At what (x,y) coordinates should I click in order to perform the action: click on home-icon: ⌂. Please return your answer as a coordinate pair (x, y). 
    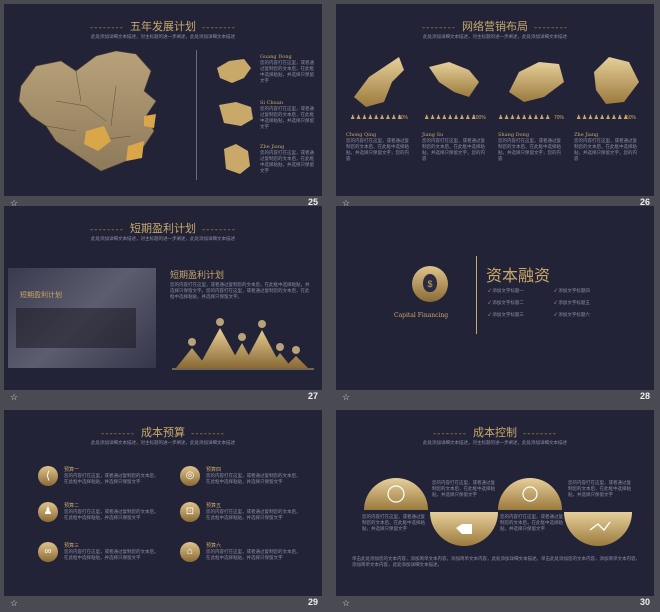
    Looking at the image, I should click on (190, 552).